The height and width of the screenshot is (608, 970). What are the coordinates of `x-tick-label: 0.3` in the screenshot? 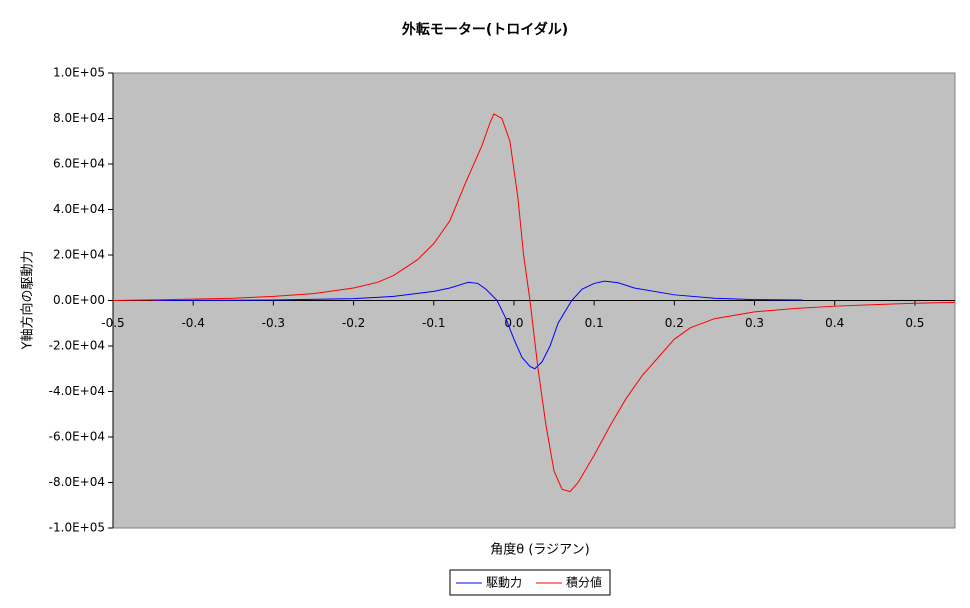 It's located at (754, 323).